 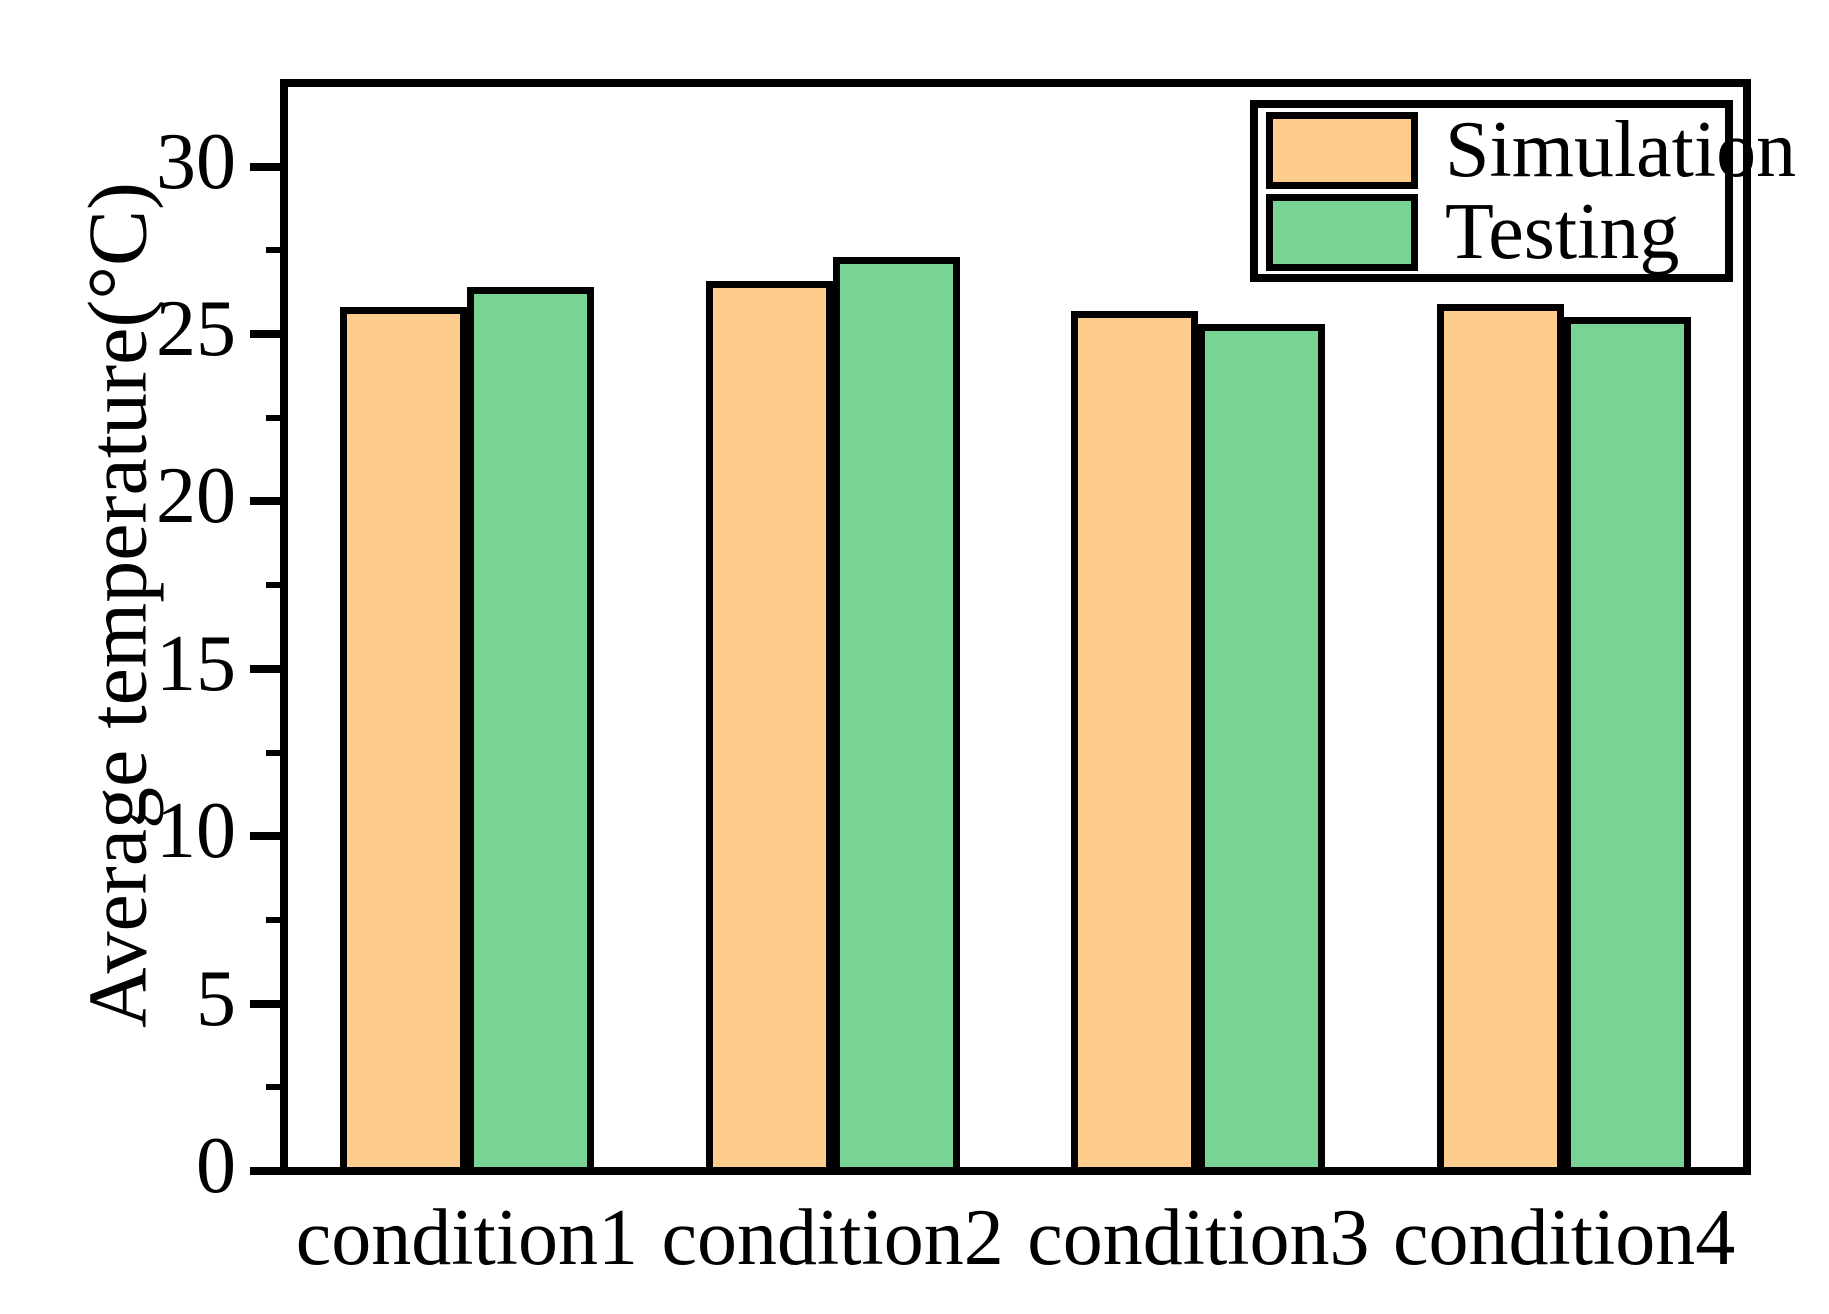 What do you see at coordinates (1501, 739) in the screenshot?
I see `bar-simulation-condition4` at bounding box center [1501, 739].